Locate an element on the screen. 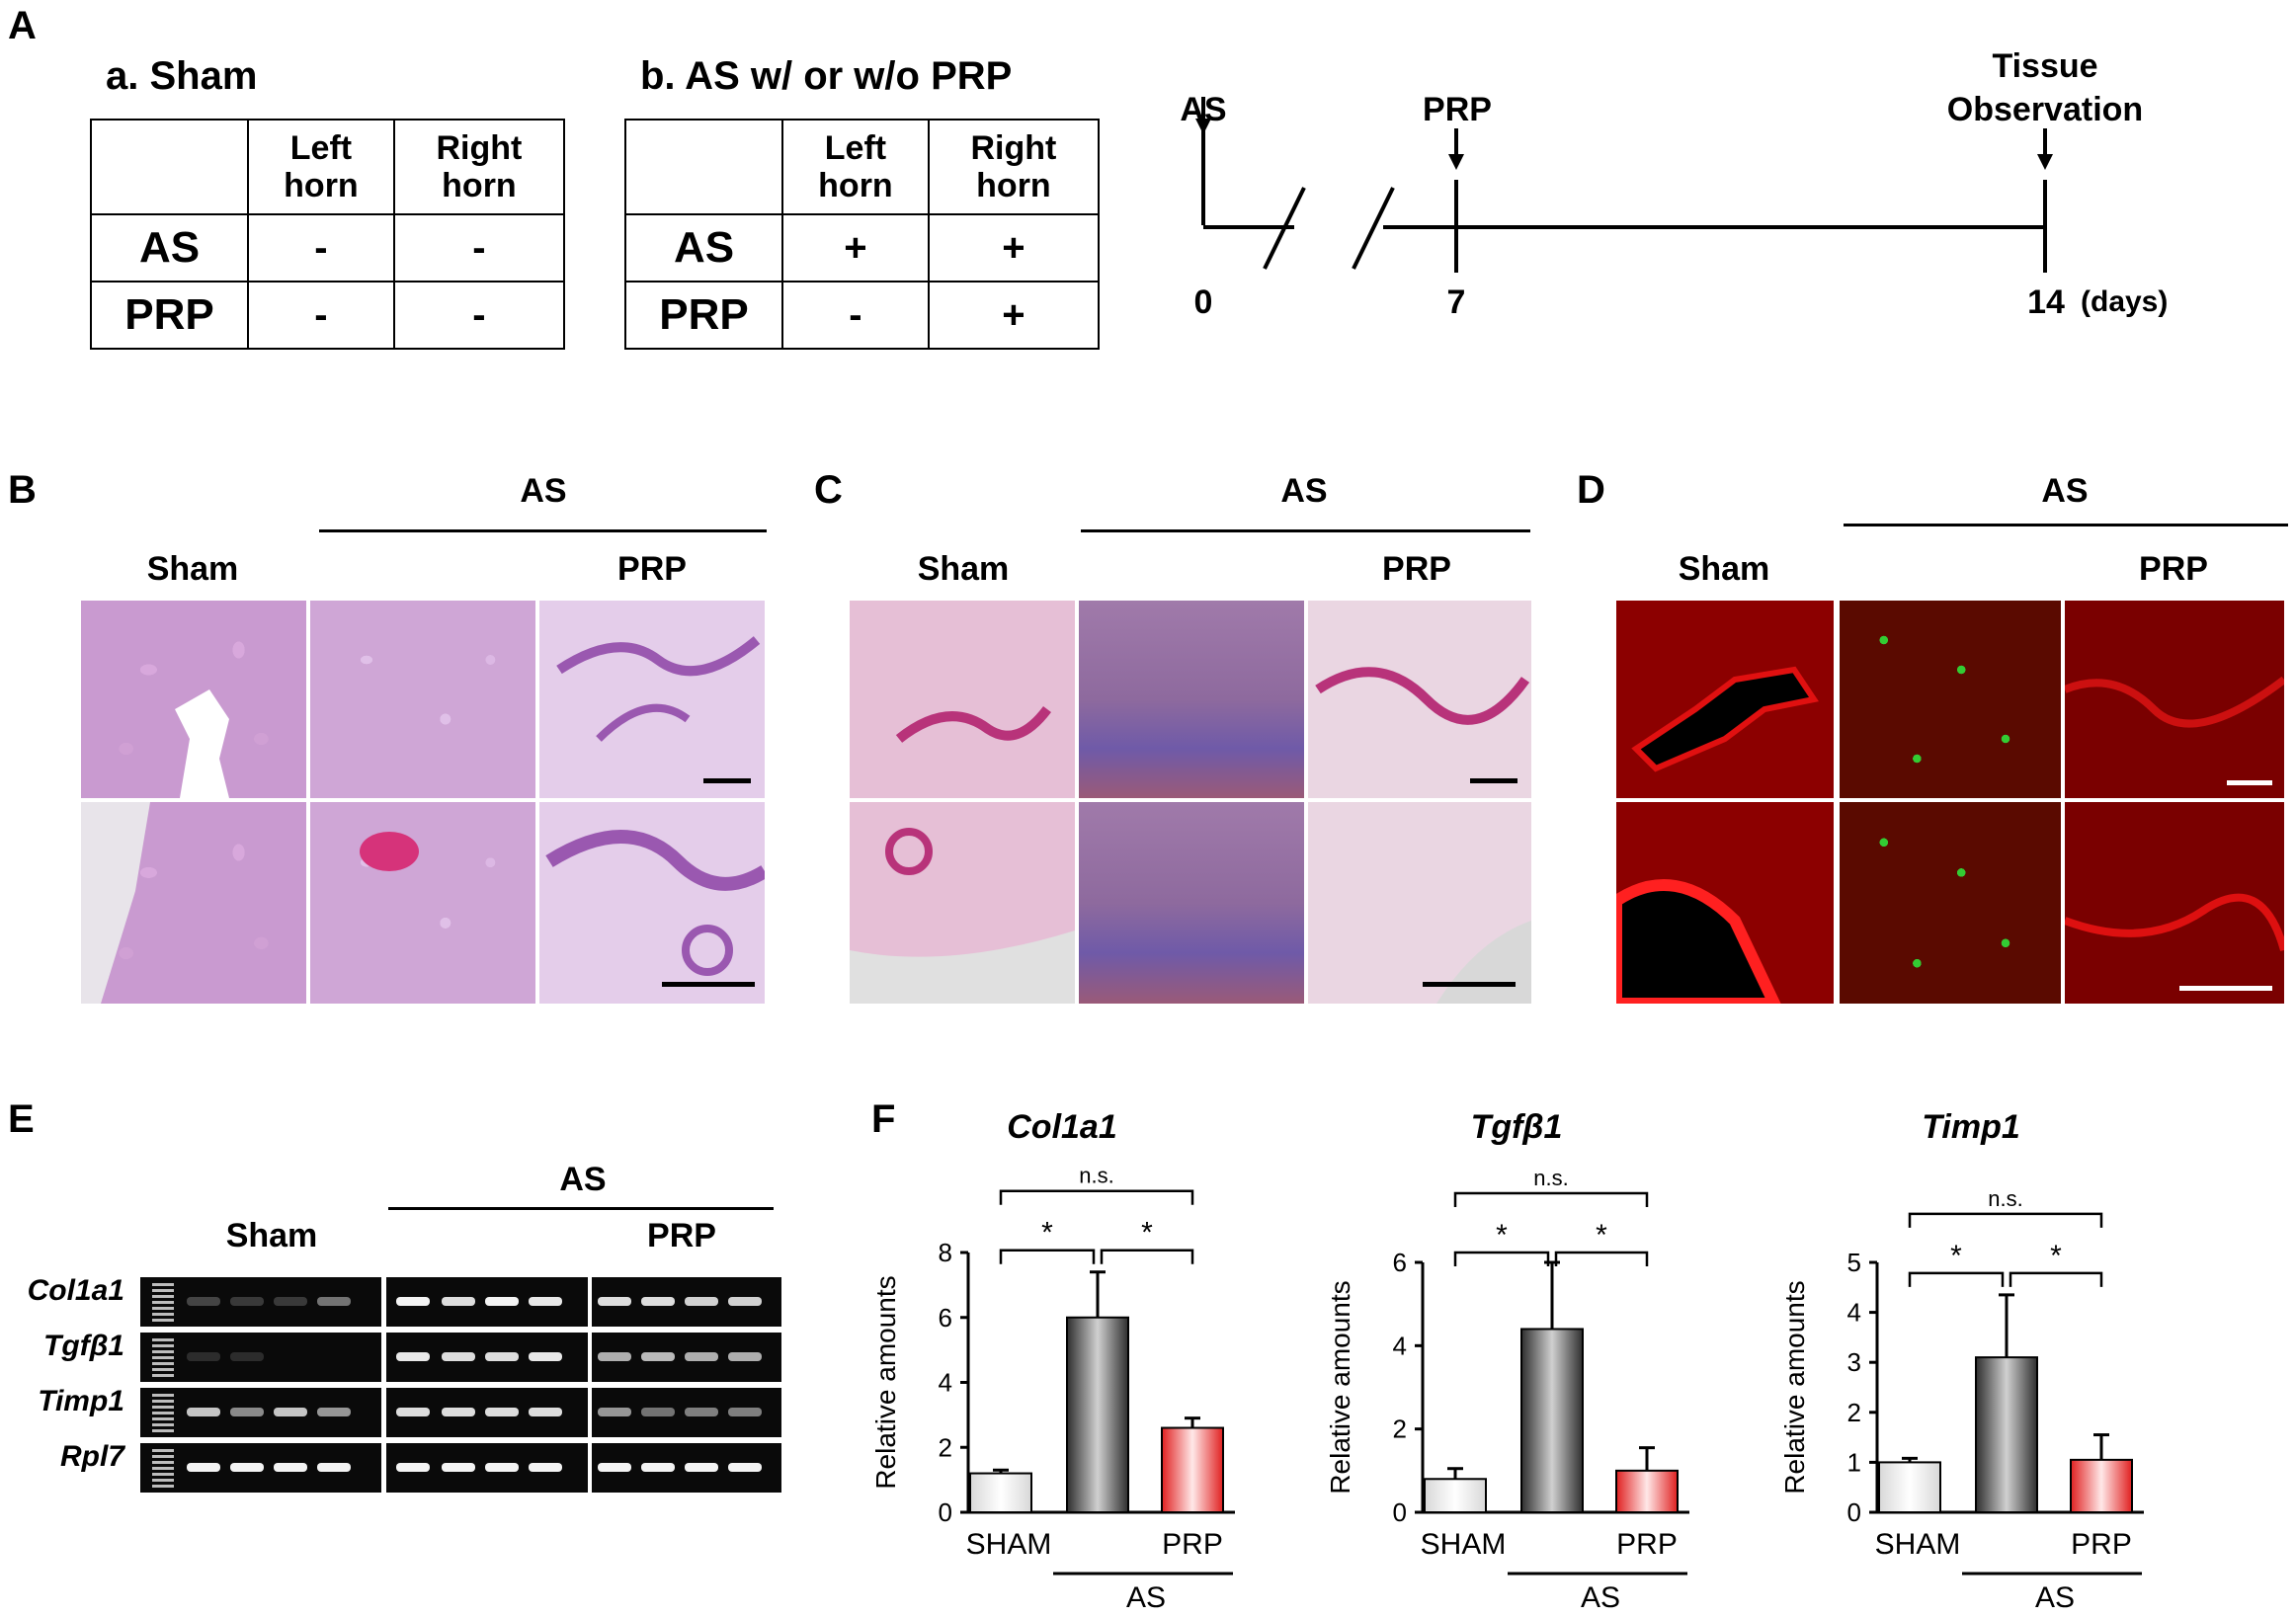  gel-segment is located at coordinates (260, 1357).